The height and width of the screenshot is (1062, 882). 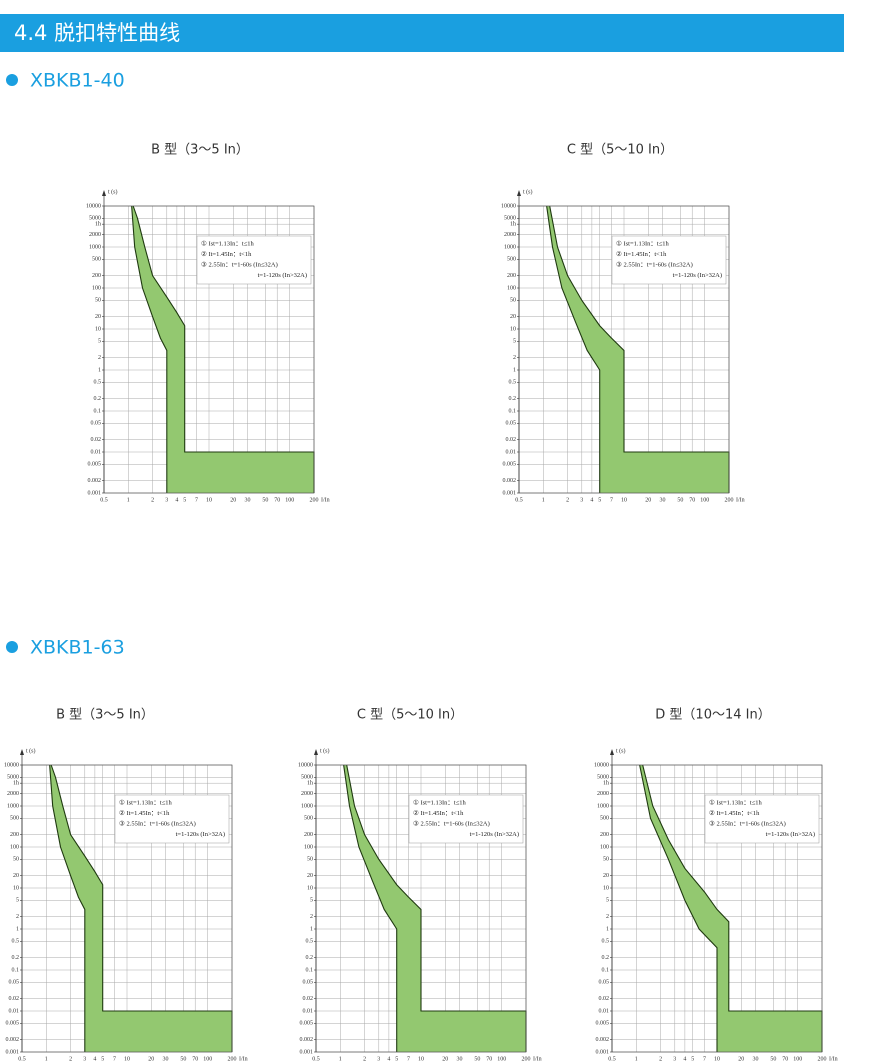 What do you see at coordinates (422, 33) in the screenshot?
I see `header-bar` at bounding box center [422, 33].